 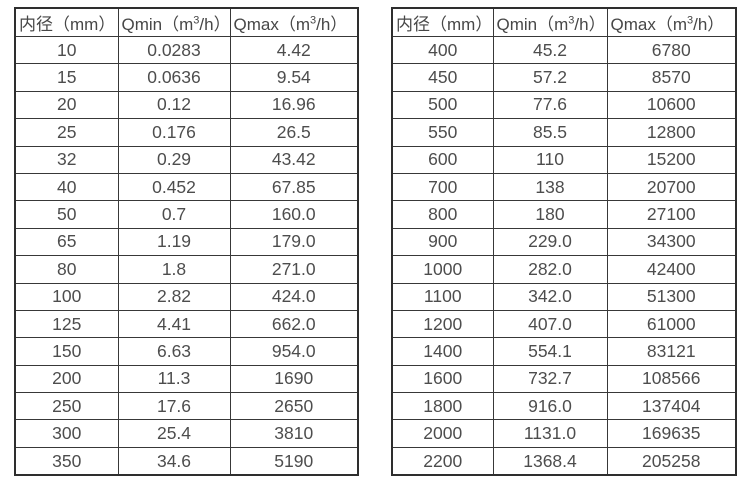 I want to click on diameter-cell: 1000, so click(x=442, y=269).